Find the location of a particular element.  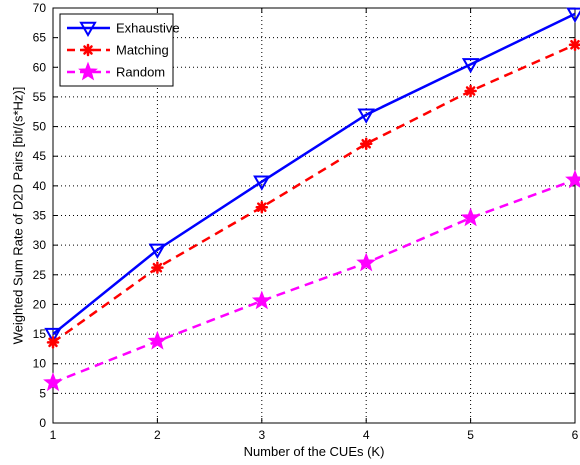

y-tick-label: 5 is located at coordinates (42, 393).